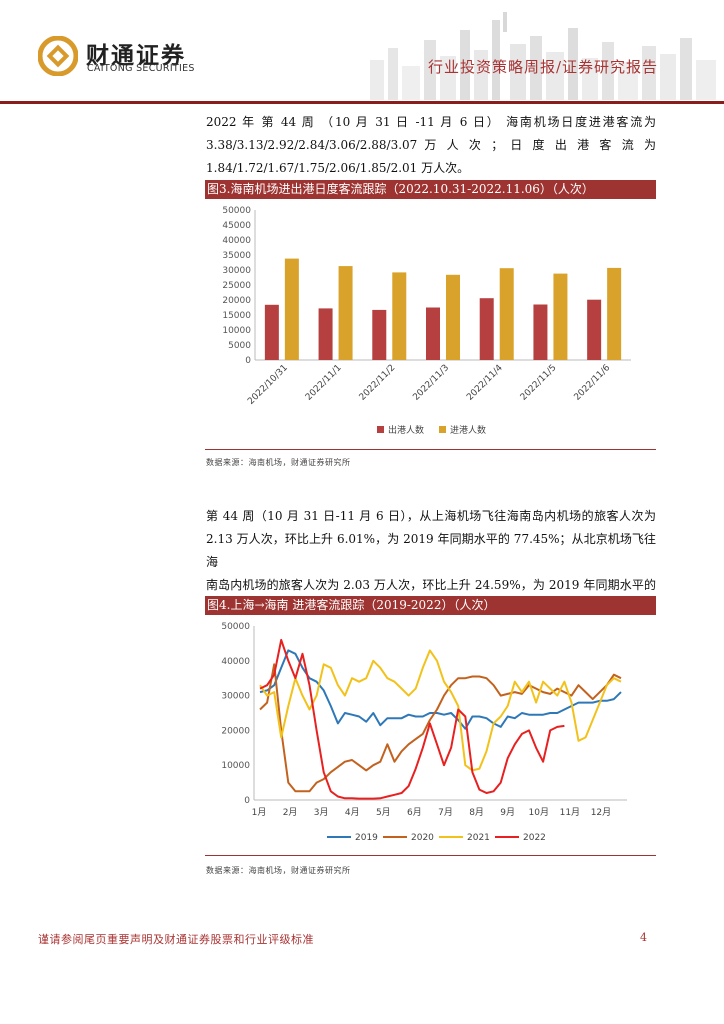 The width and height of the screenshot is (724, 1024). Describe the element at coordinates (445, 812) in the screenshot. I see `x-tick-label: 7月` at that location.